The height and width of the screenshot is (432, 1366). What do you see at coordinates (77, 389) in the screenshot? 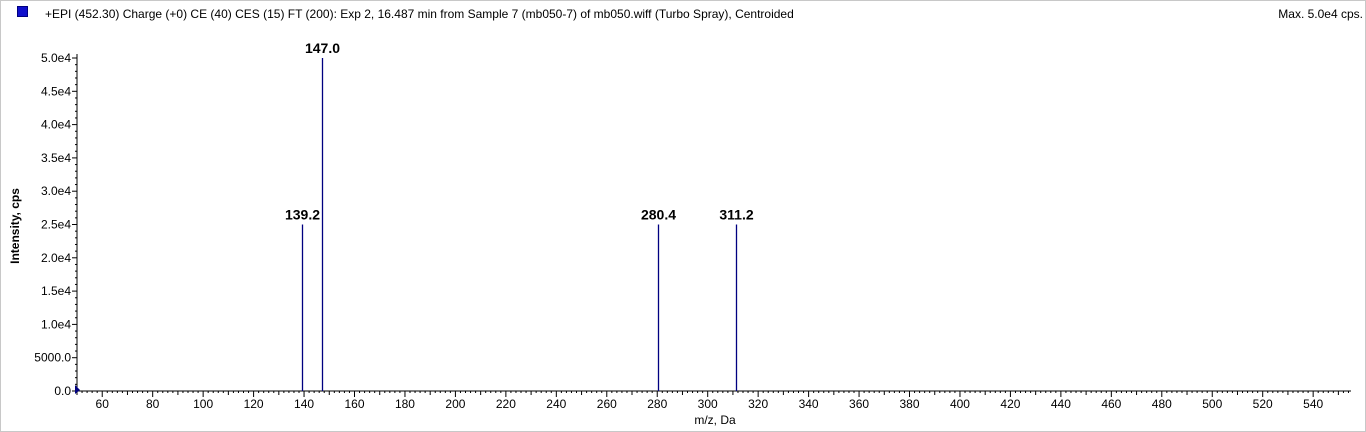
I see `origin-marker-icon` at bounding box center [77, 389].